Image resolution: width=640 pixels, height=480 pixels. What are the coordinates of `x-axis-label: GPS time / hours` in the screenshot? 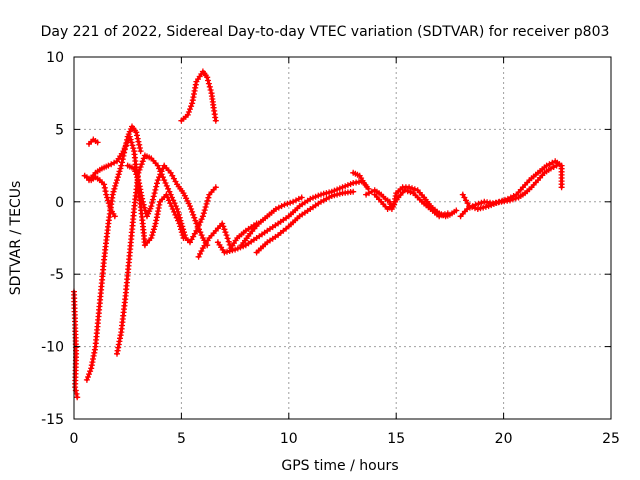 It's located at (339, 466).